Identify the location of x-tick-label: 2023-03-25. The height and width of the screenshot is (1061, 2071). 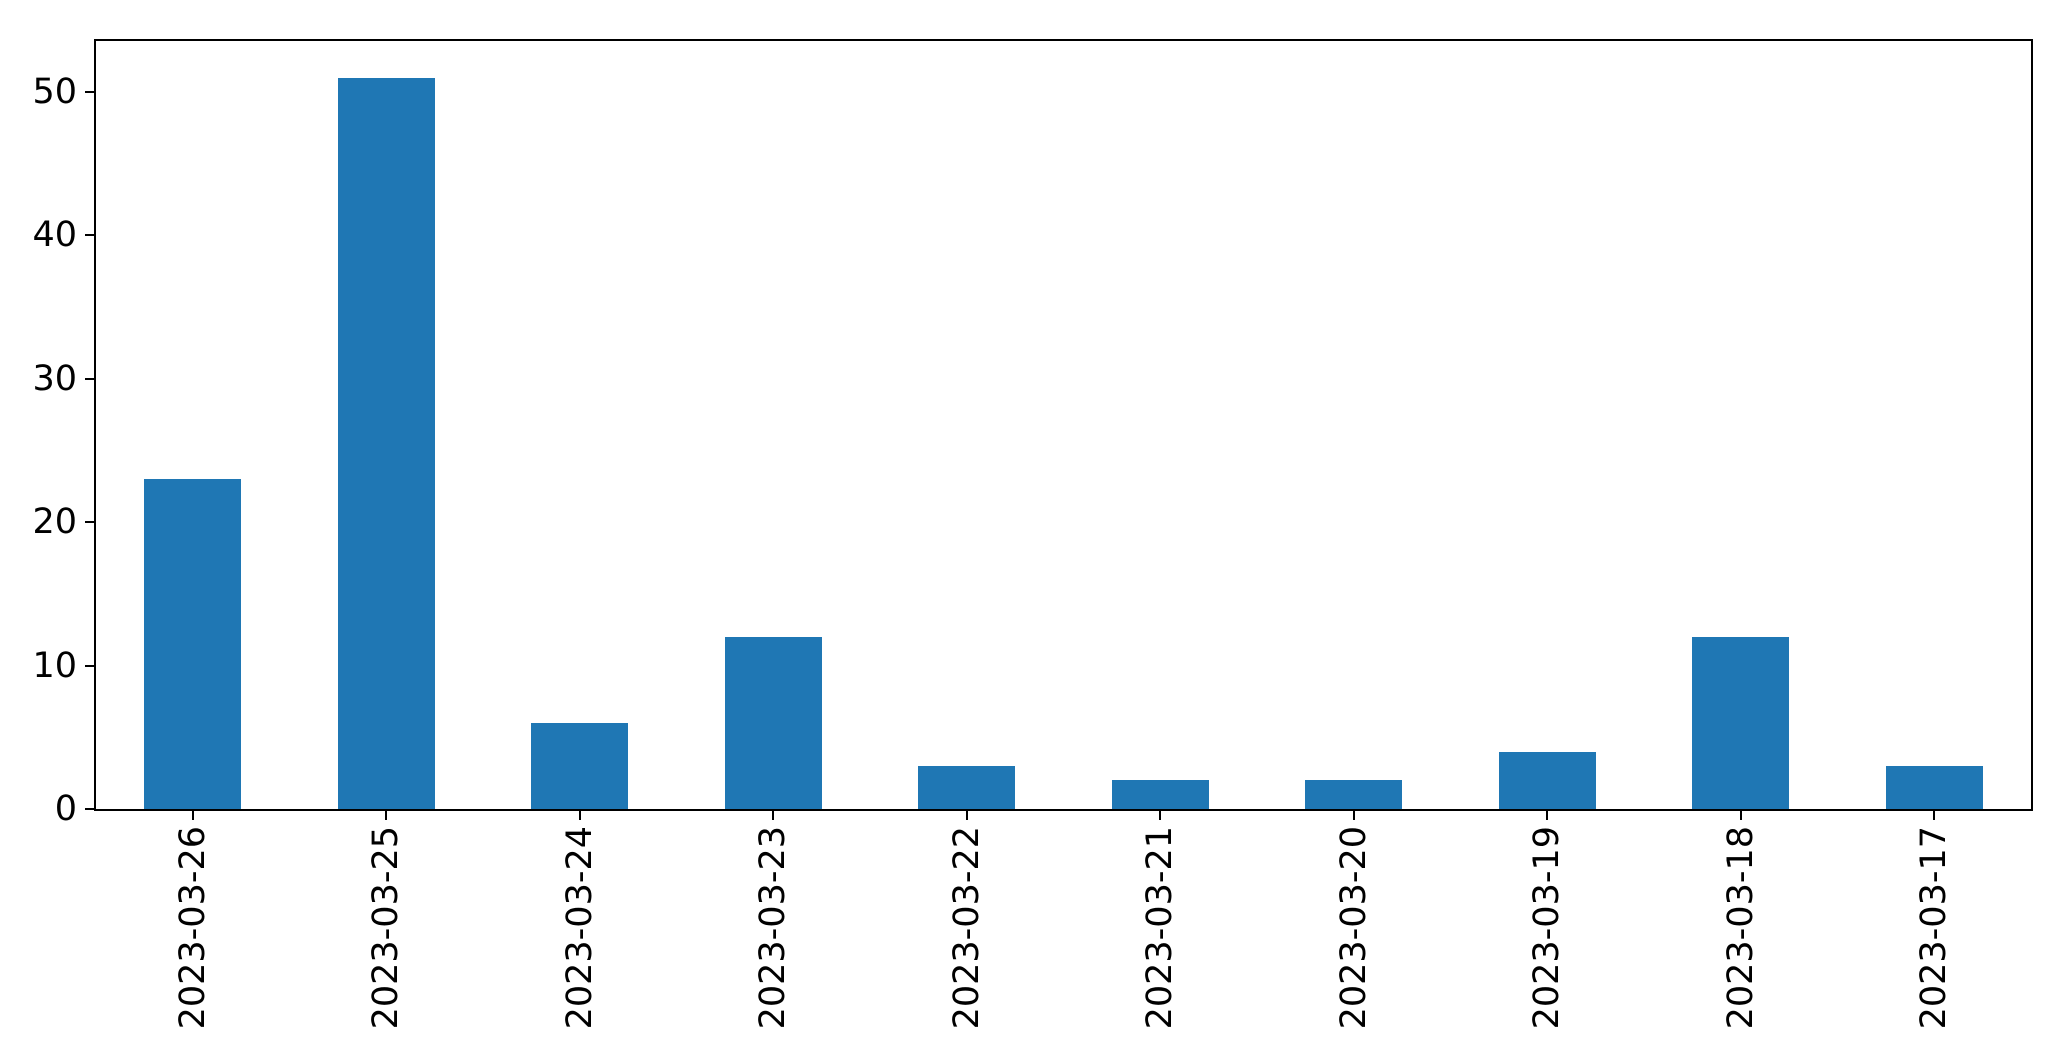
(386, 928).